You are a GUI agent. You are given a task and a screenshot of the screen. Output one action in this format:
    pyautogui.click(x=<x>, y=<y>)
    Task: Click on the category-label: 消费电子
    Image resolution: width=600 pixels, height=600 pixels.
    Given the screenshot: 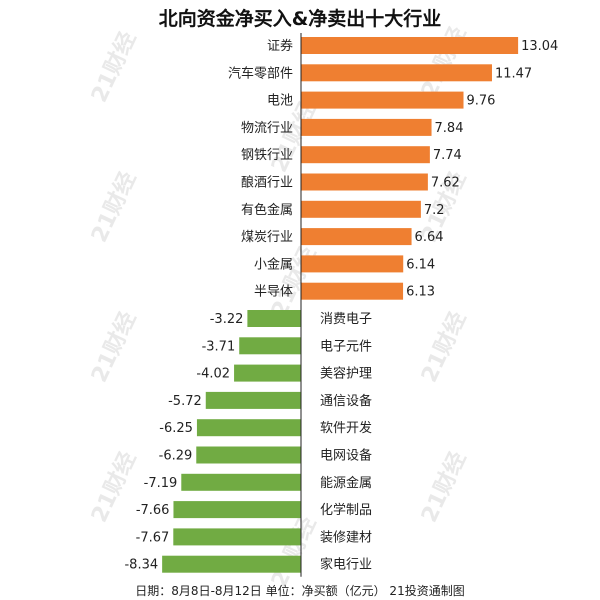 What is the action you would take?
    pyautogui.click(x=346, y=319)
    